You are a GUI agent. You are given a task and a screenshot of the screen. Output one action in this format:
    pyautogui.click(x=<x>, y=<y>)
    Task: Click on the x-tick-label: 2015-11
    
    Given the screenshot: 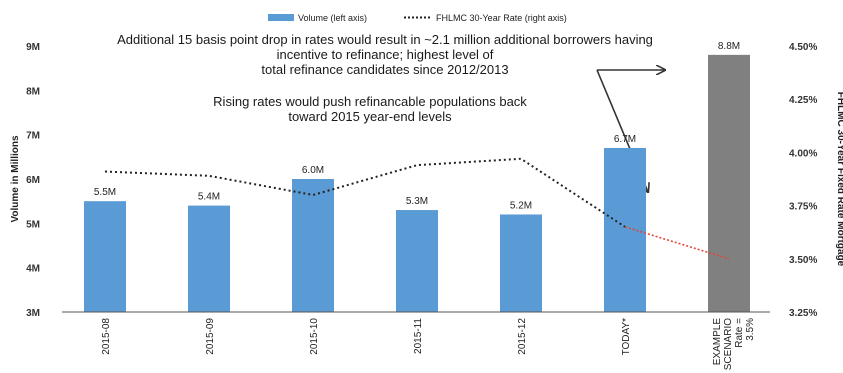 What is the action you would take?
    pyautogui.click(x=418, y=336)
    